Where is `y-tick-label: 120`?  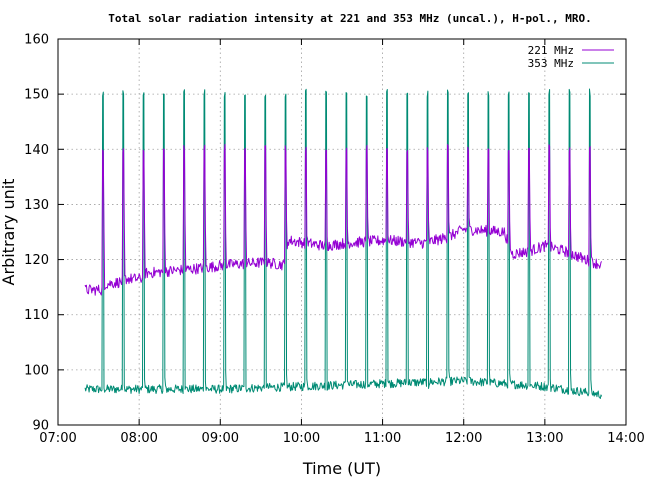
y-tick-label: 120 is located at coordinates (36, 260).